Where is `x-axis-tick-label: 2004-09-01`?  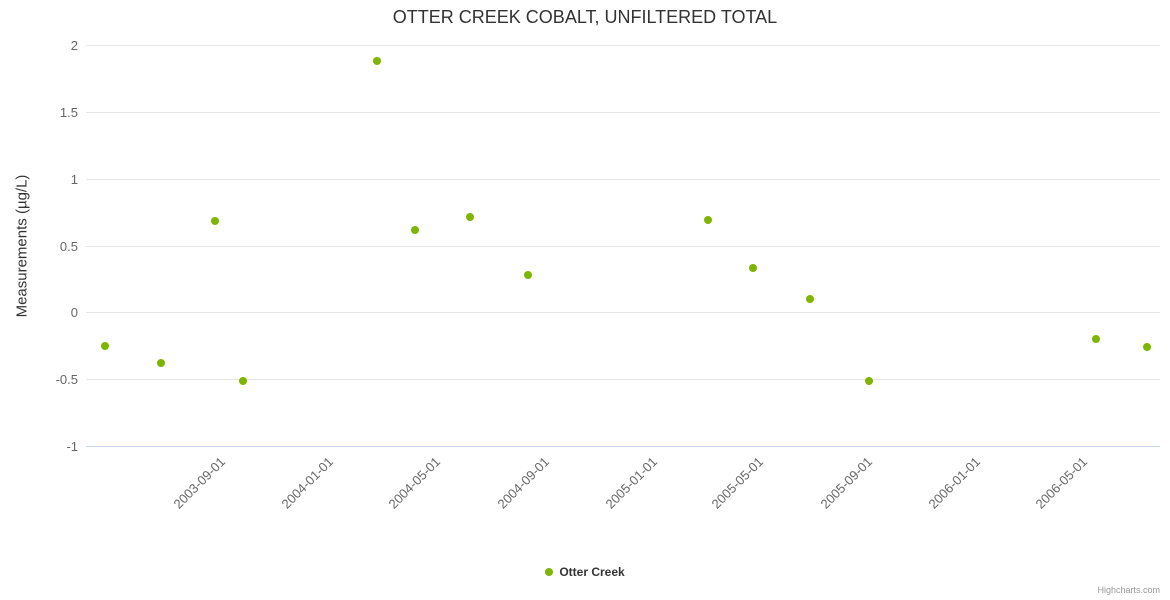
x-axis-tick-label: 2004-09-01 is located at coordinates (523, 483).